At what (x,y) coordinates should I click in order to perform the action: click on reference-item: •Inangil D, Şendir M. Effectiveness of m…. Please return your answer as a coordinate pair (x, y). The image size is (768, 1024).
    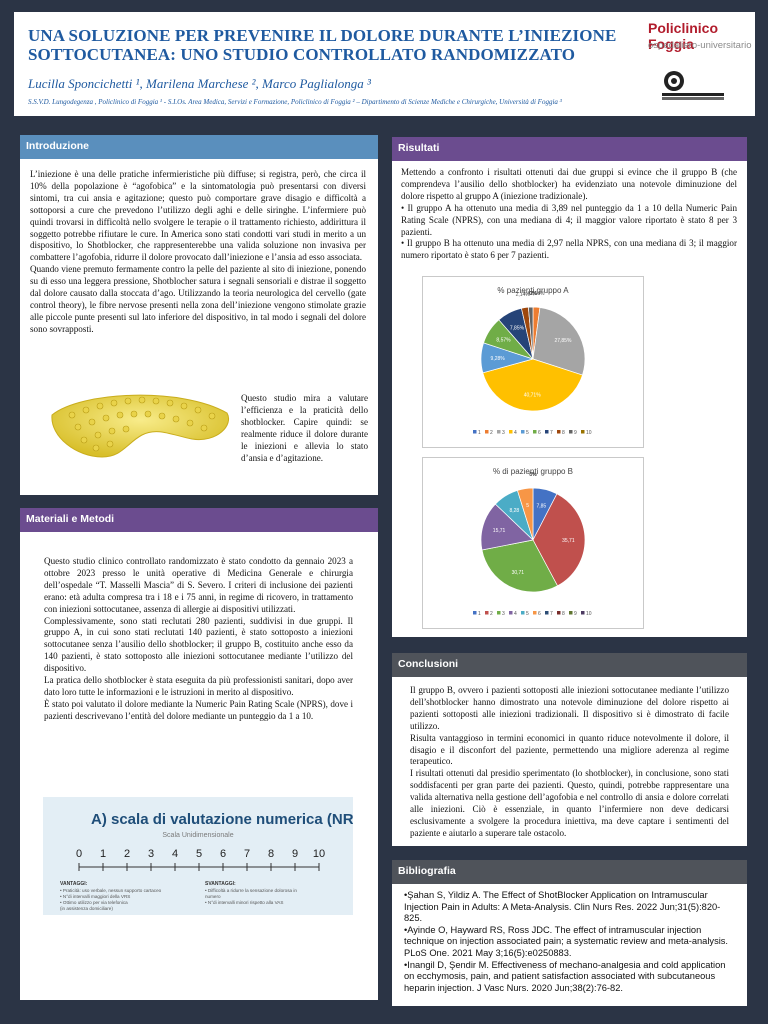
    Looking at the image, I should click on (565, 976).